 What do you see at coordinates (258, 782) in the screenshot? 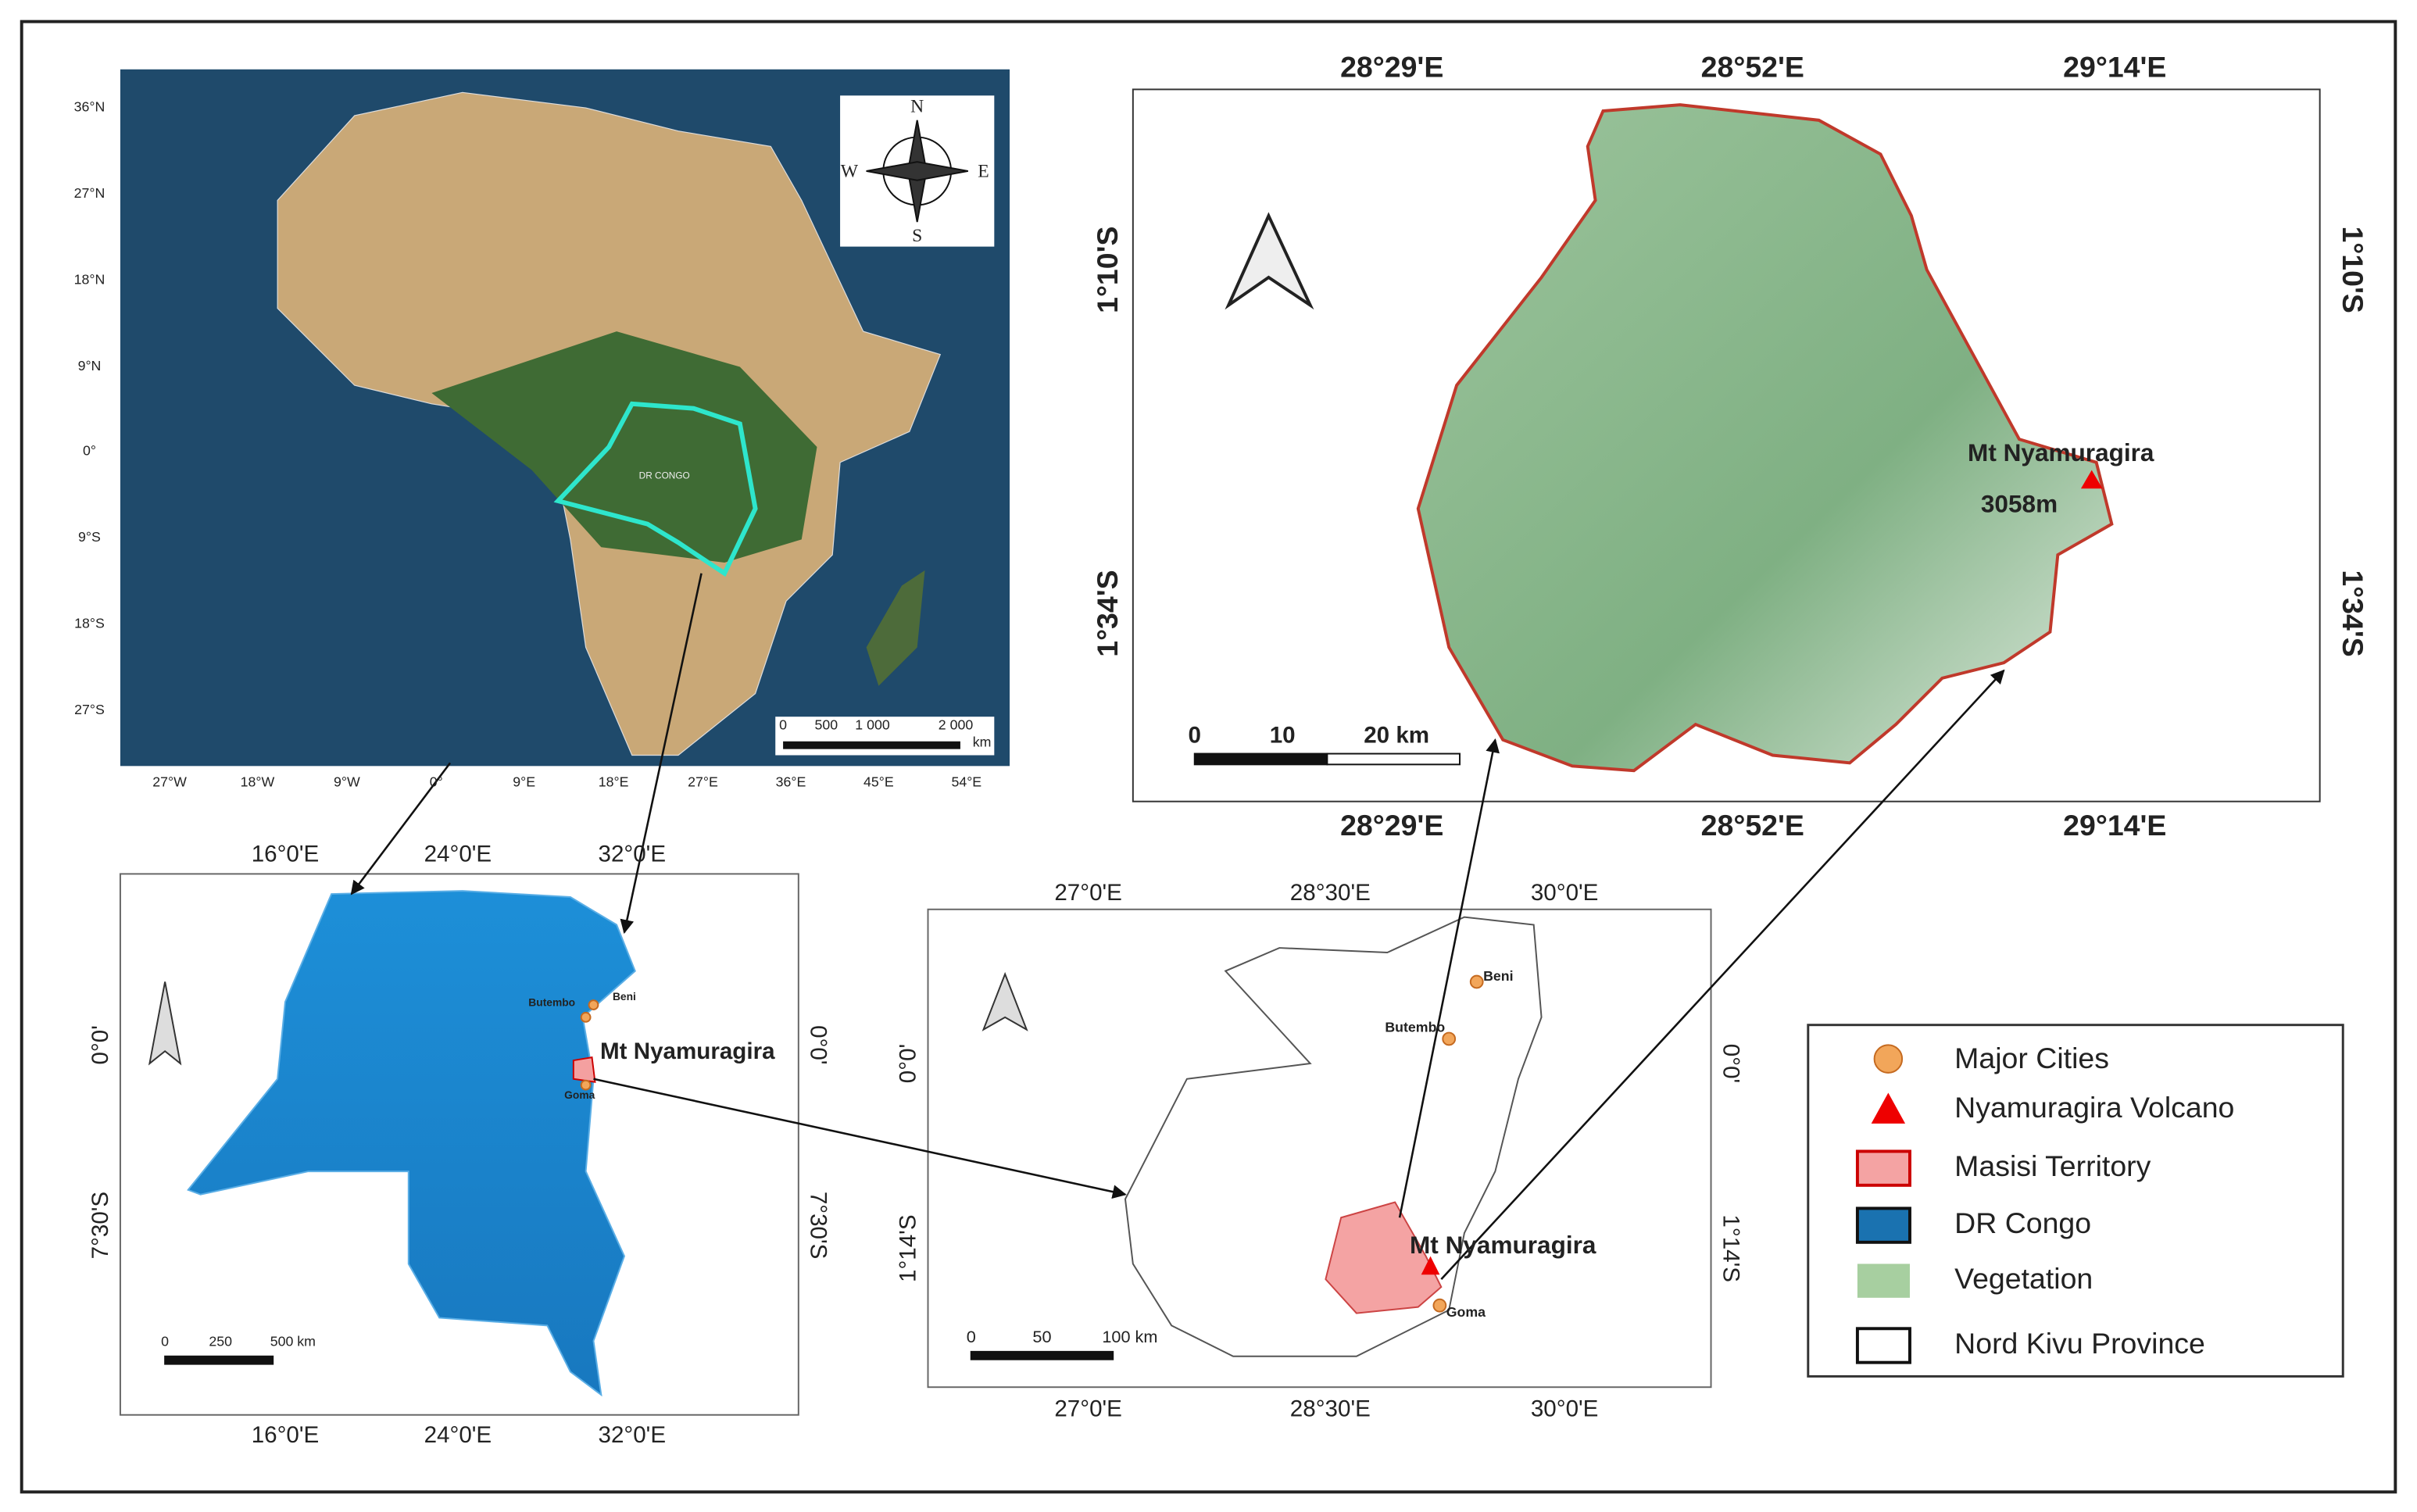
I see `lon-label: 18°W` at bounding box center [258, 782].